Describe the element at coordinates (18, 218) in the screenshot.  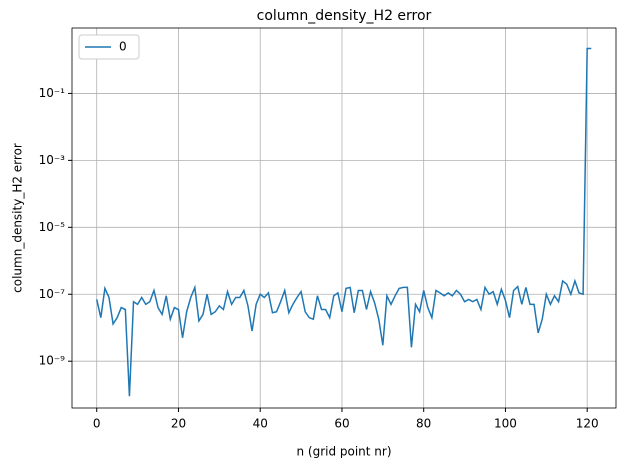
I see `y-axis-label: column_density_H2 error` at that location.